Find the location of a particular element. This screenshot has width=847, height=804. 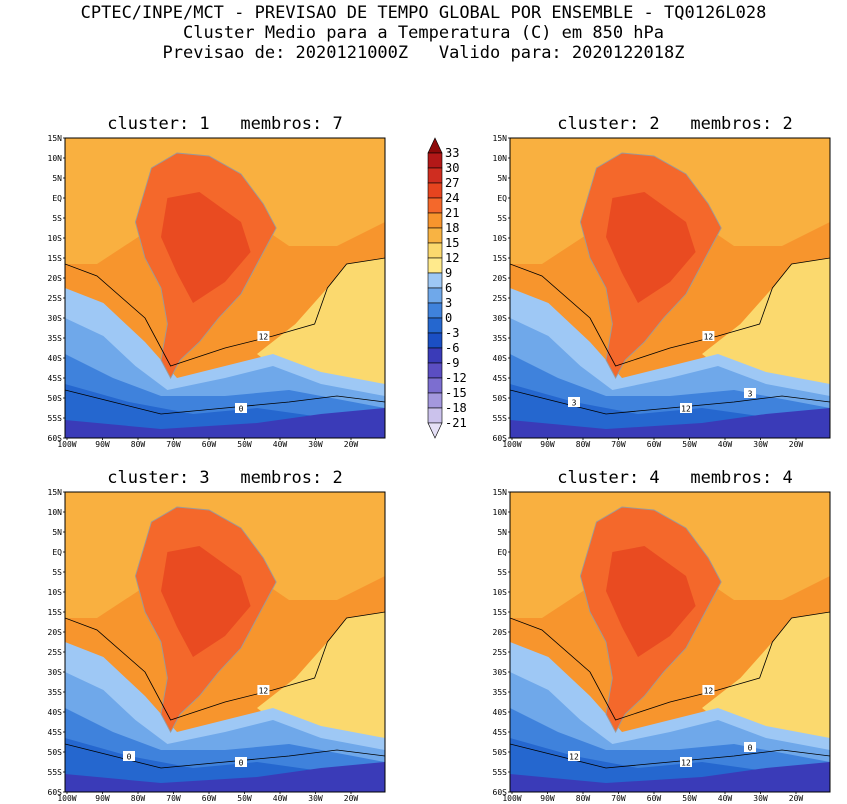

colorbar-level-label: -21 is located at coordinates (456, 423).